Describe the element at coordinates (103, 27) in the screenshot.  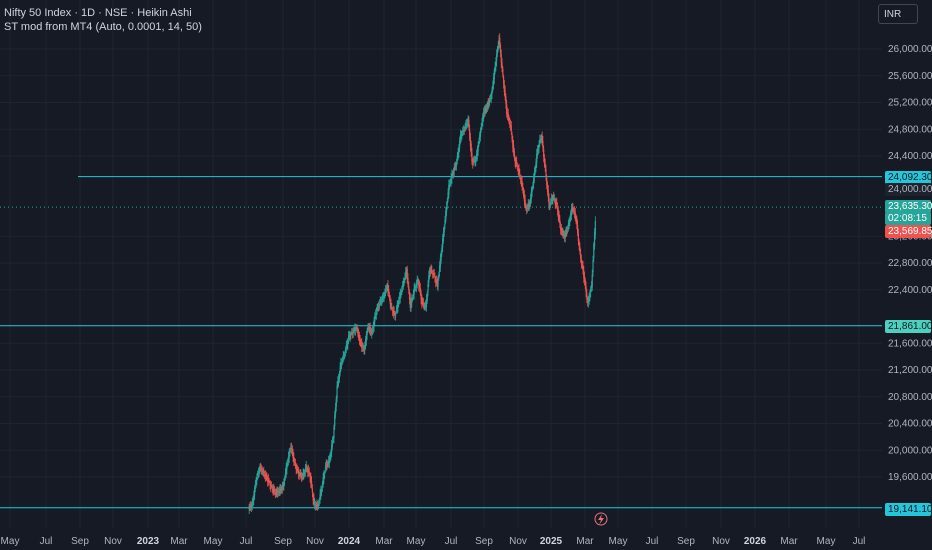
I see `indicator-label: ST mod from MT4 (Auto, 0.0001, 14, 50)` at that location.